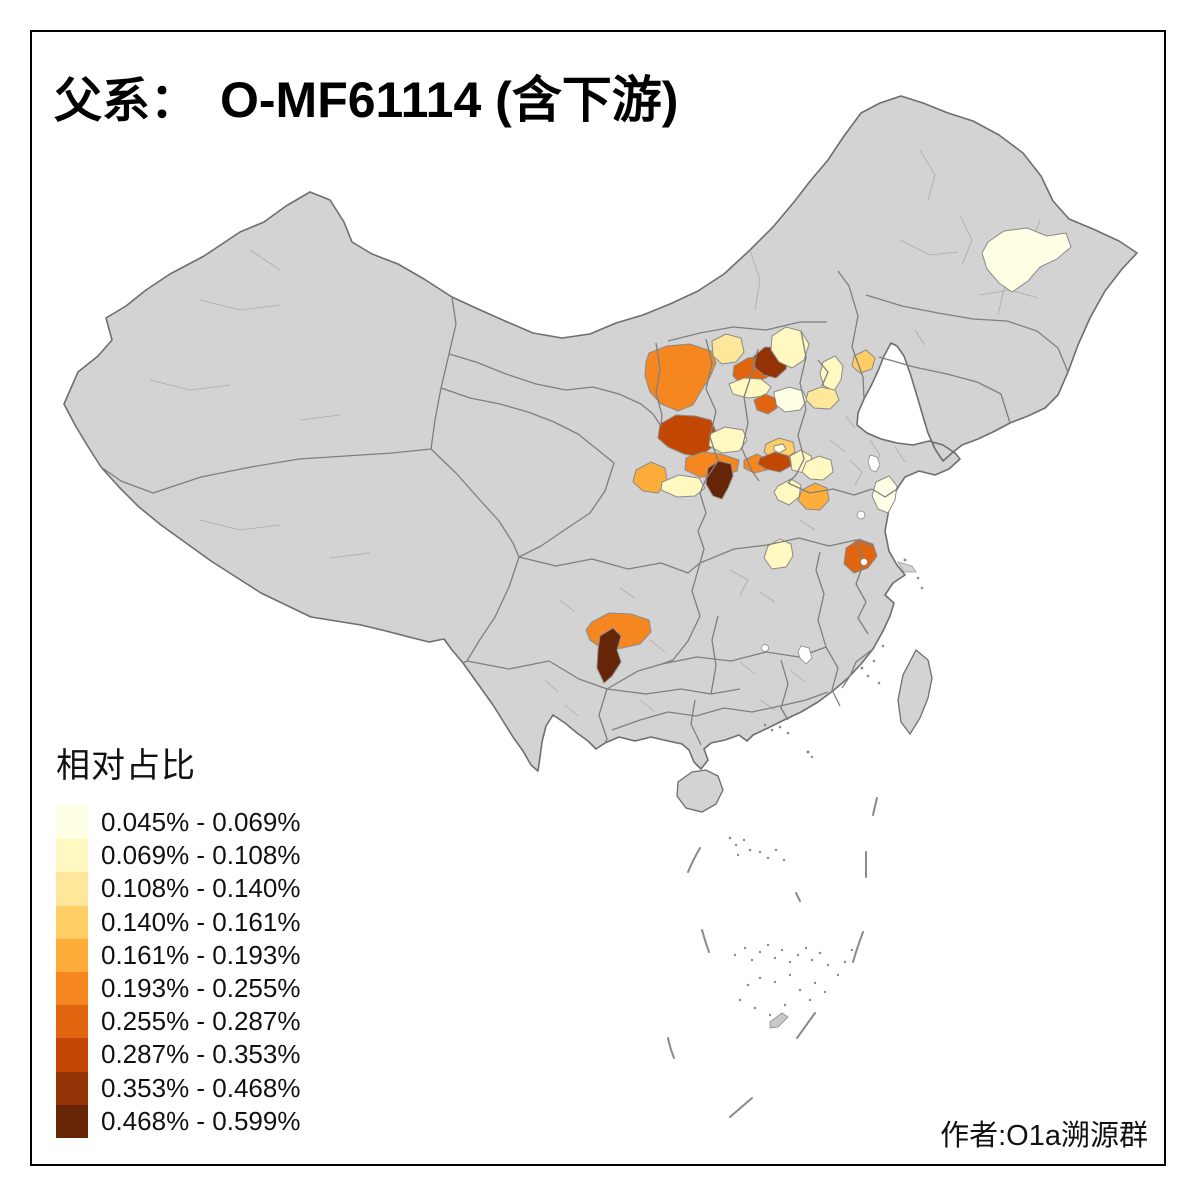  I want to click on legend-row: 0.353% - 0.468%, so click(178, 1088).